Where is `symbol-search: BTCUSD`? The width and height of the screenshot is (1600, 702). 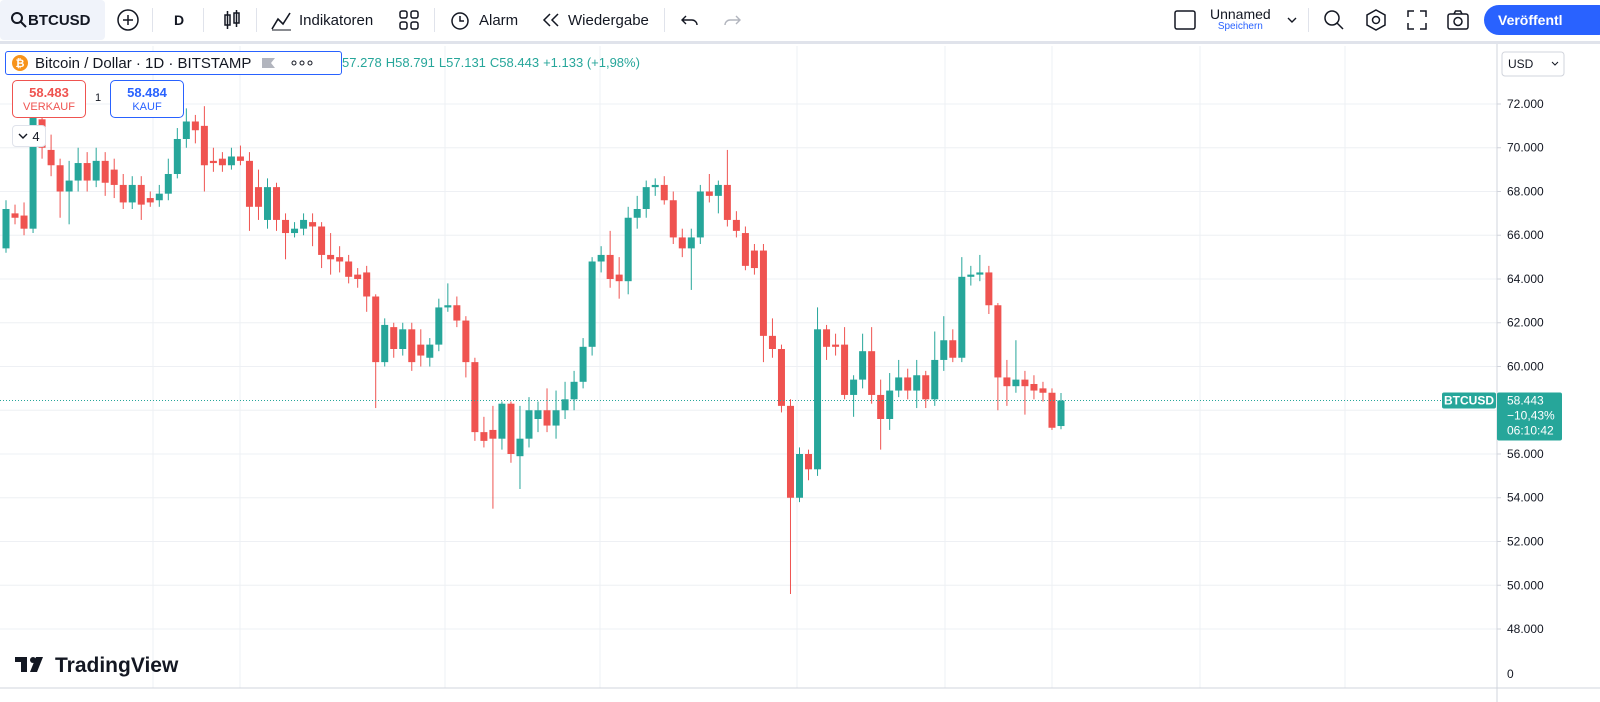
symbol-search: BTCUSD is located at coordinates (52, 20).